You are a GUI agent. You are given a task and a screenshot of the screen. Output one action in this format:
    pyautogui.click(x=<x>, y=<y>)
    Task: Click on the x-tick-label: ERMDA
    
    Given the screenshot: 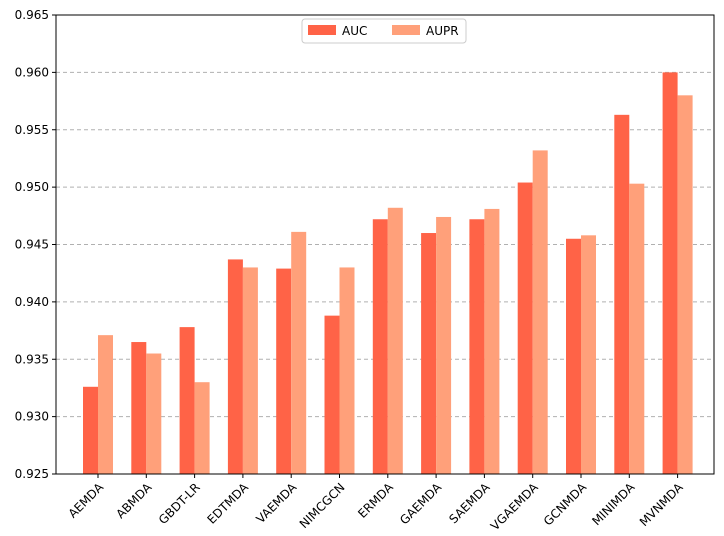 What is the action you would take?
    pyautogui.click(x=375, y=500)
    